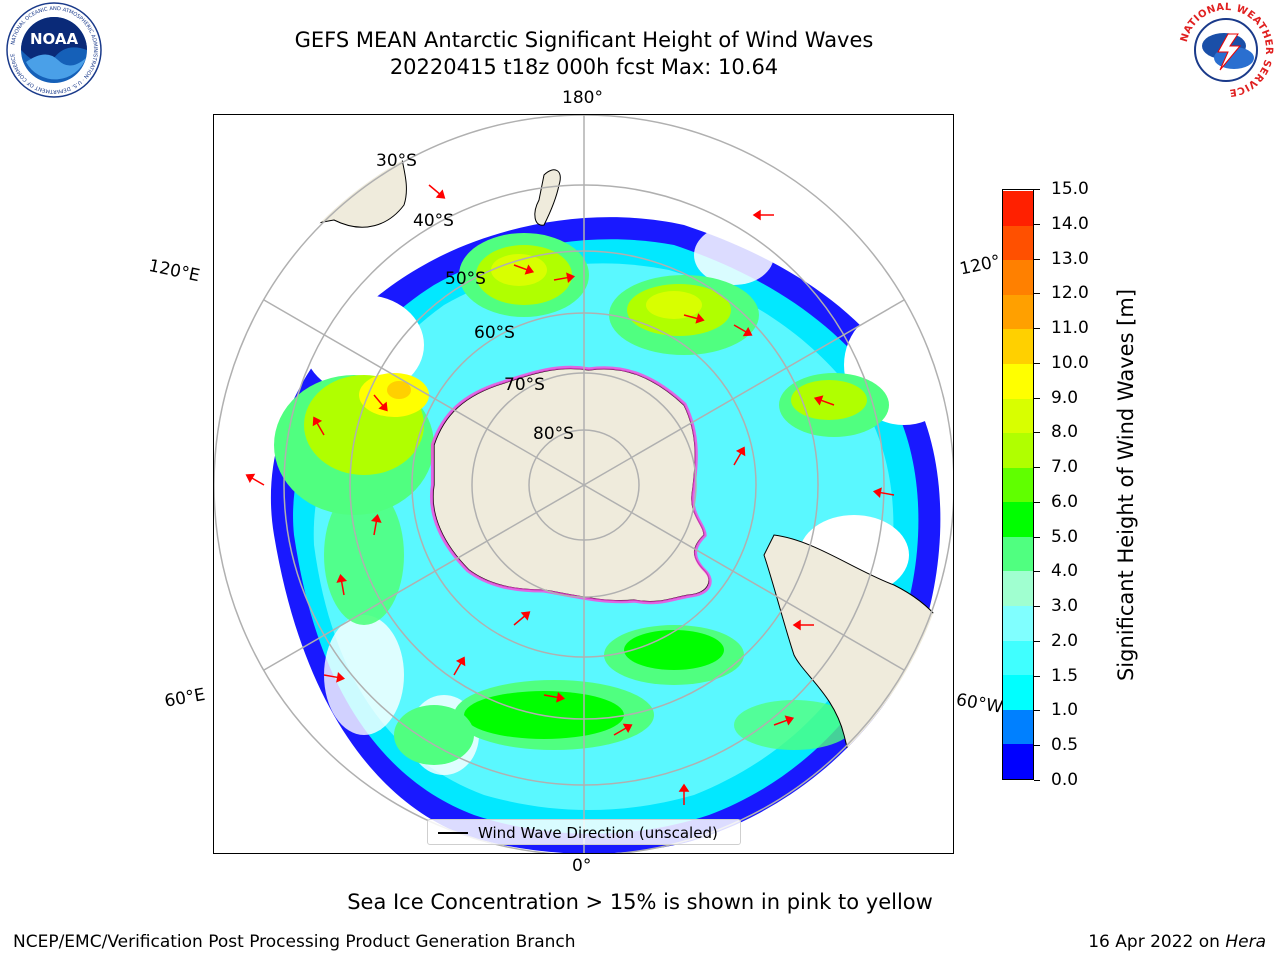 The width and height of the screenshot is (1280, 960). I want to click on lon-label-60e: 60°E, so click(185, 698).